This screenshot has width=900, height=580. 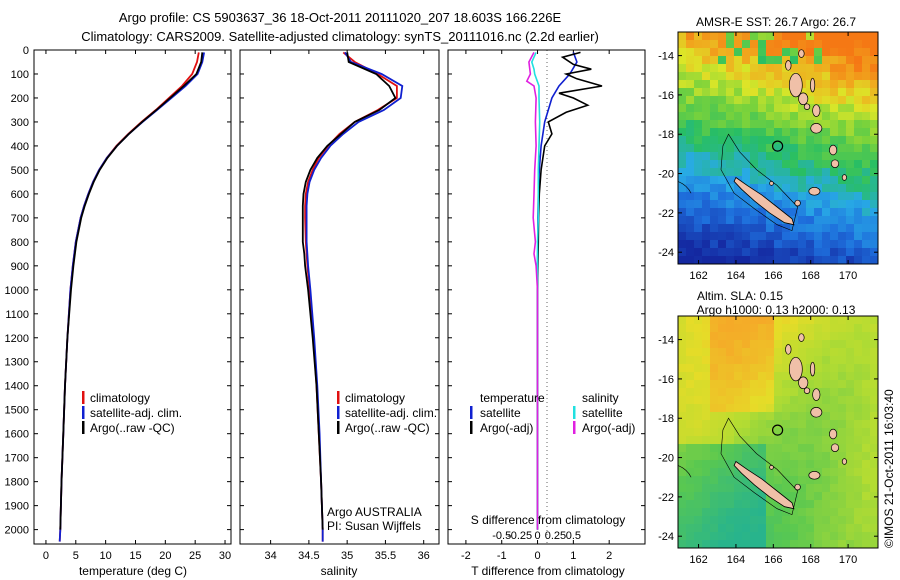 What do you see at coordinates (195, 556) in the screenshot?
I see `x-tick-label: 25` at bounding box center [195, 556].